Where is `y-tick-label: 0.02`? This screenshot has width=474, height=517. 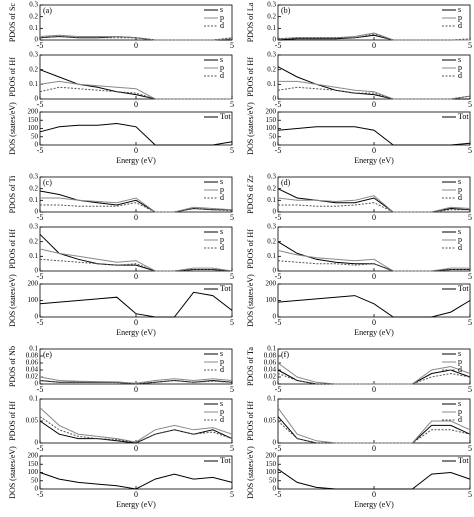
y-tick-label: 0.02 is located at coordinates (32, 377).